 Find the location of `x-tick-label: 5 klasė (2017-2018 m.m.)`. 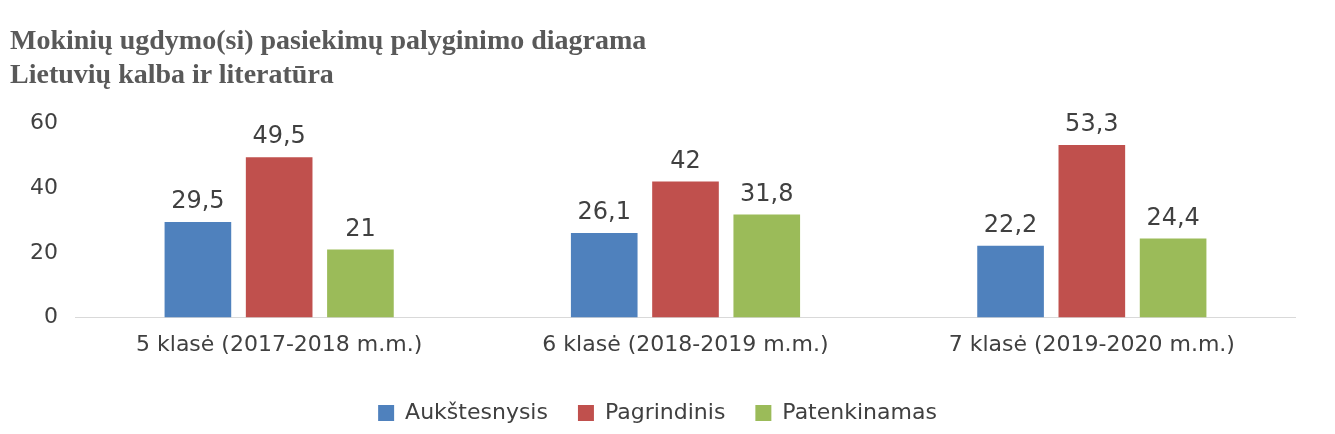

x-tick-label: 5 klasė (2017-2018 m.m.) is located at coordinates (279, 343).